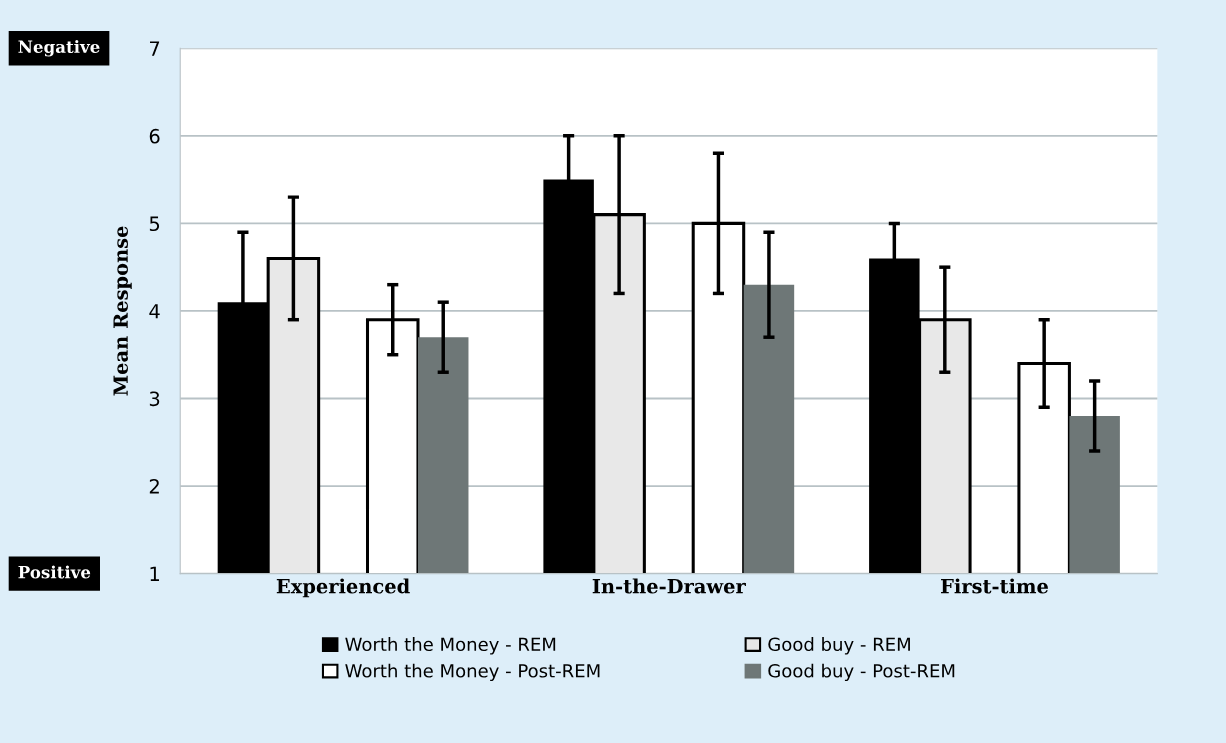 This screenshot has height=743, width=1226. I want to click on y-tick-label: 7, so click(155, 48).